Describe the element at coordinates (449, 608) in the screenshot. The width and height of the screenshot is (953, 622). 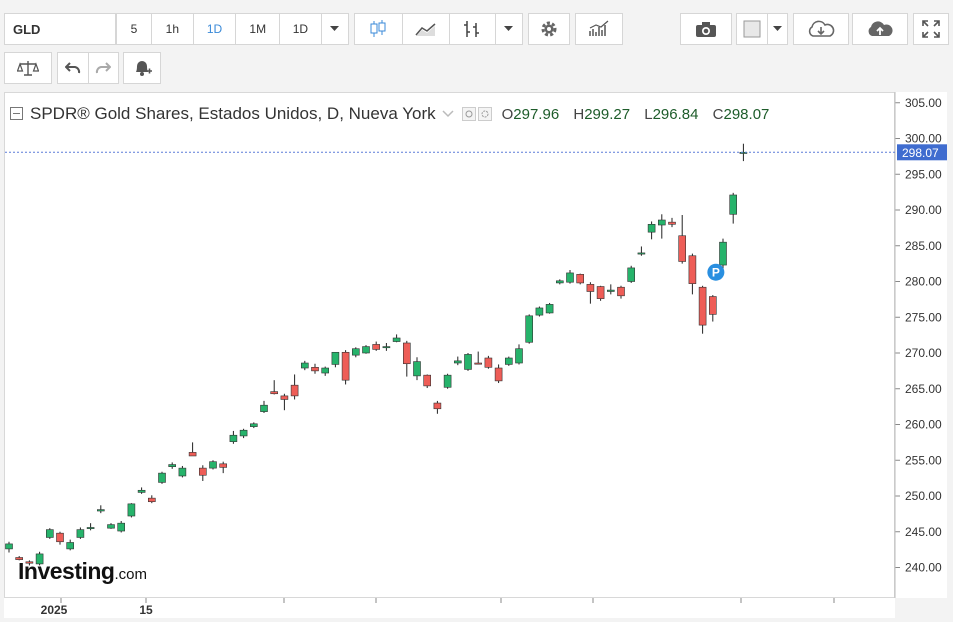
I see `time-axis` at that location.